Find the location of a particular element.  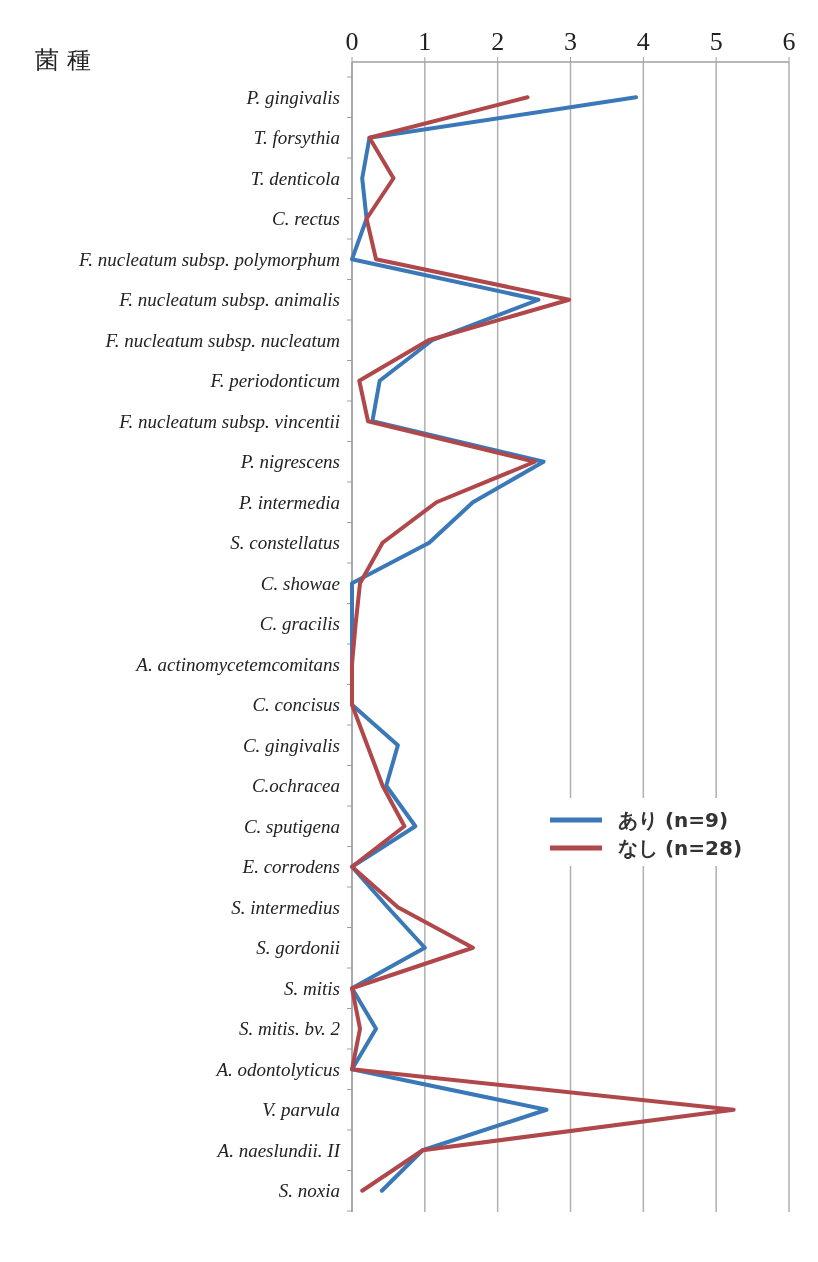

y-tick-label: A. odontolyticus is located at coordinates (277, 1069).